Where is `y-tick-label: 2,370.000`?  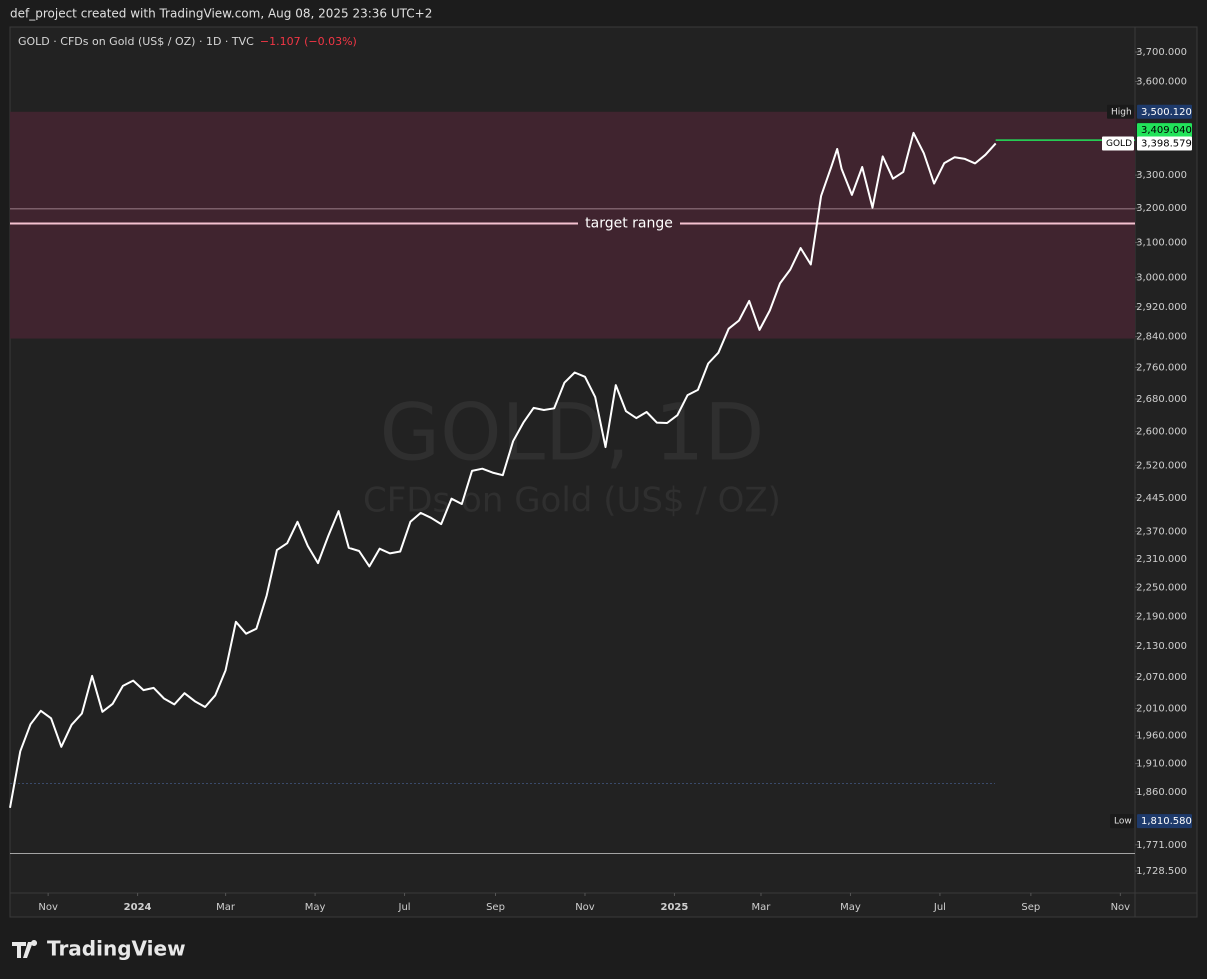
y-tick-label: 2,370.000 is located at coordinates (1161, 531).